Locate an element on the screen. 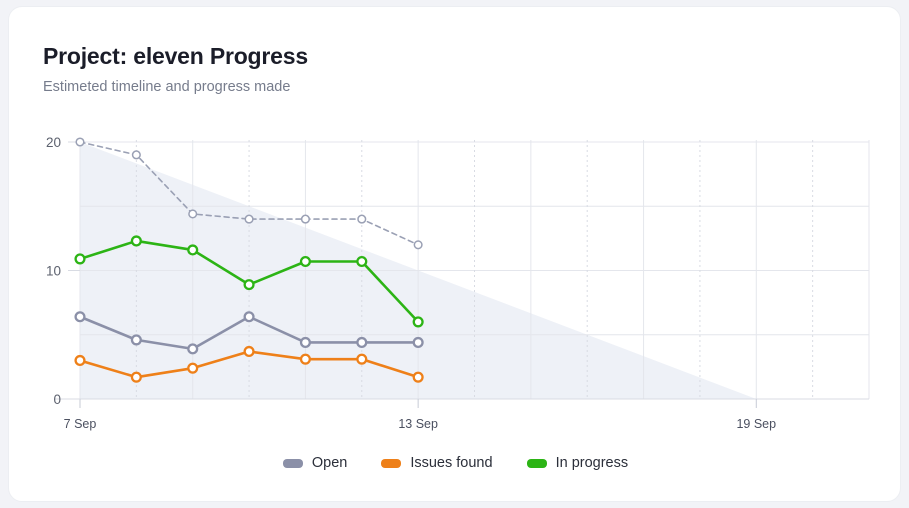 This screenshot has width=909, height=508. legend-swatch-in-progress is located at coordinates (536, 463).